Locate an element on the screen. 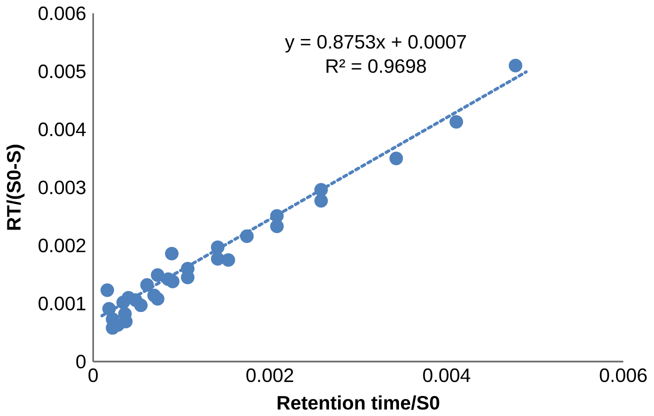 The width and height of the screenshot is (654, 416). x-tick-label: 0.004 is located at coordinates (446, 375).